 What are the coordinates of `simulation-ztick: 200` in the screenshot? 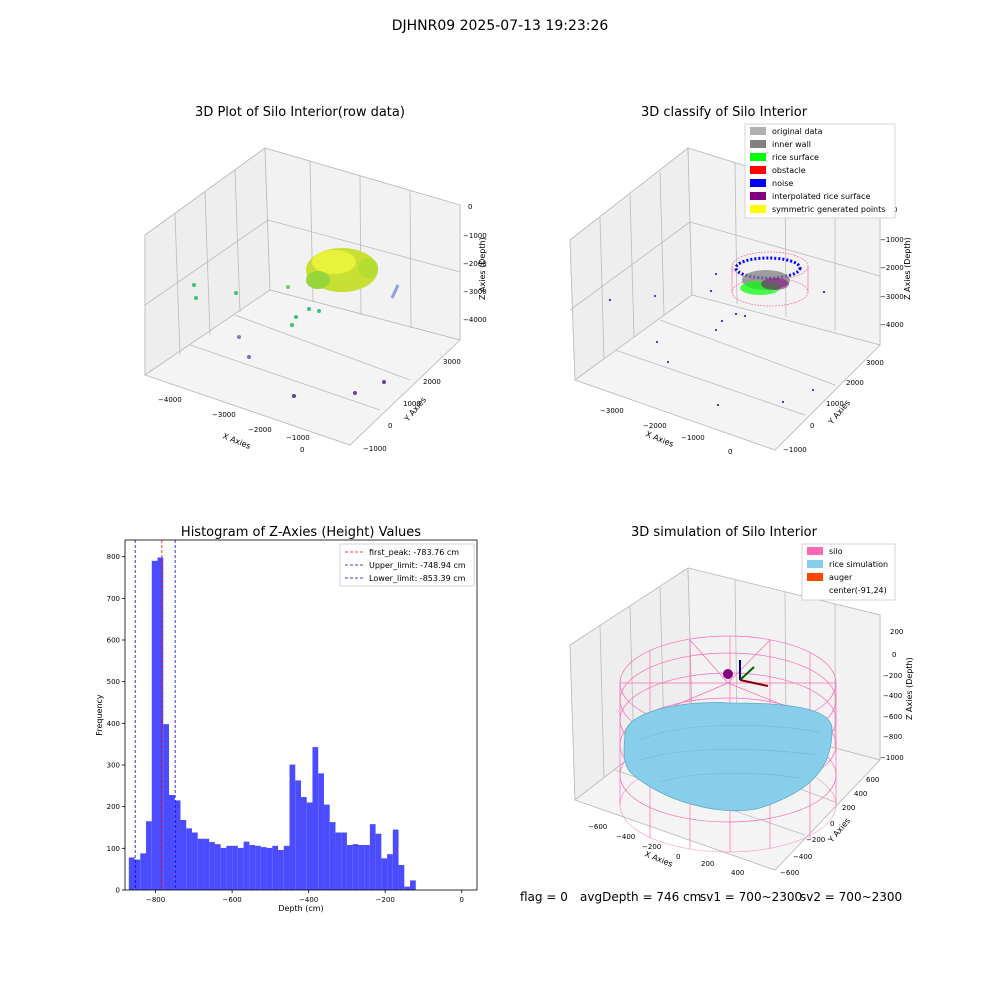 It's located at (896, 632).